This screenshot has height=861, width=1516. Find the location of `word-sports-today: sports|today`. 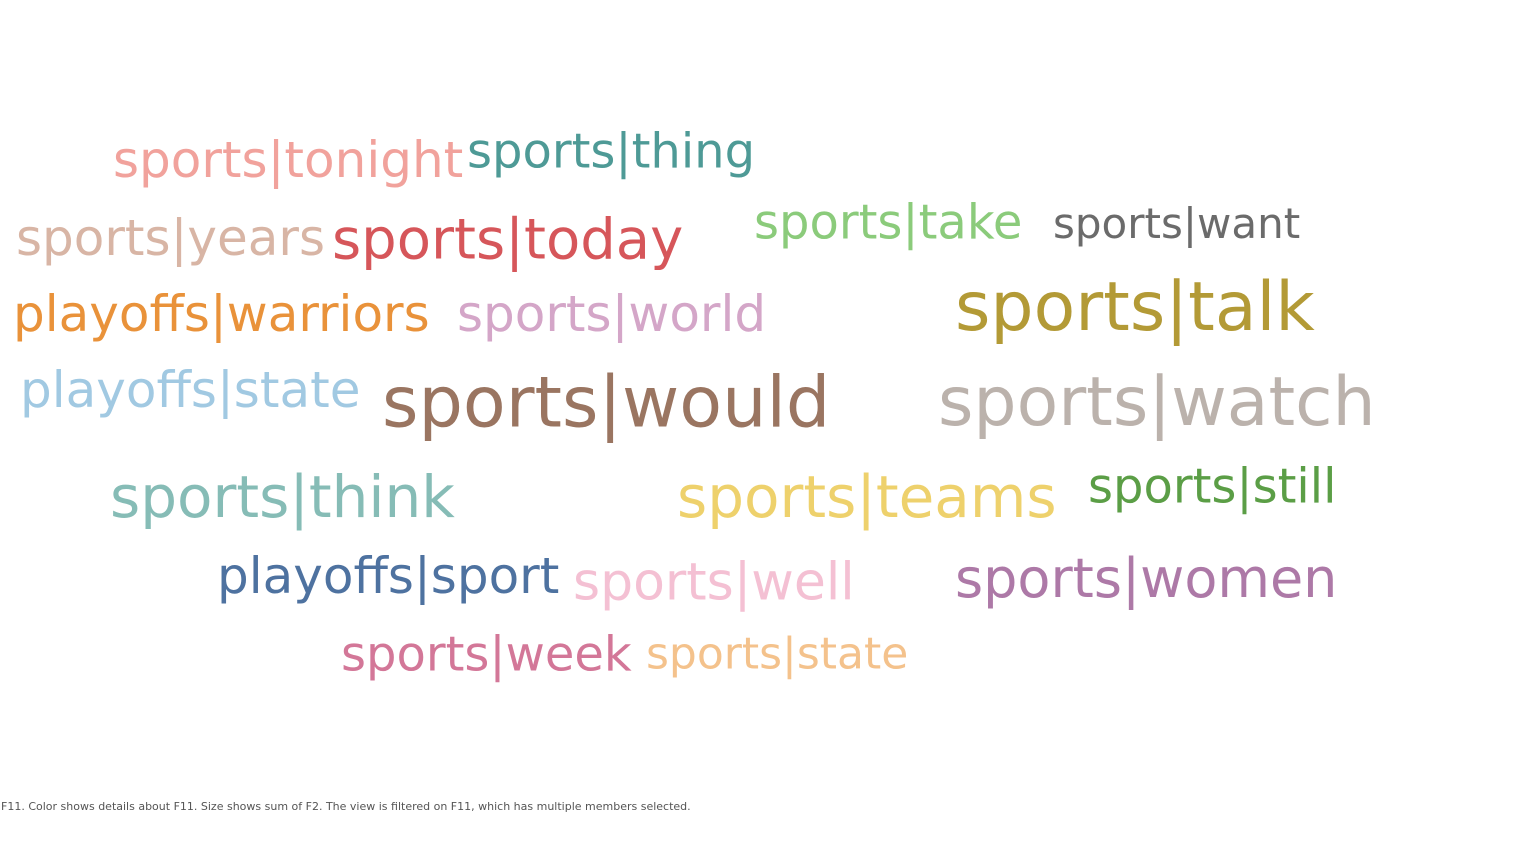

word-sports-today: sports|today is located at coordinates (508, 240).